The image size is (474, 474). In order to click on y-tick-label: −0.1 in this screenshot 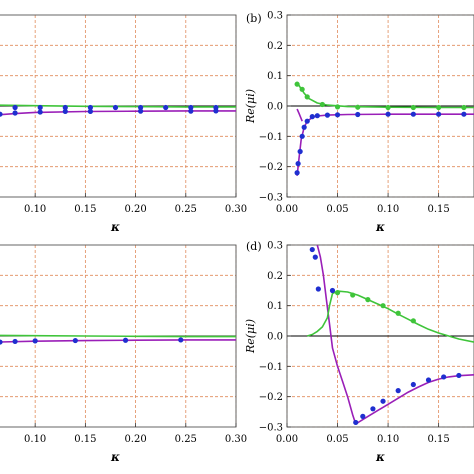, I will do `click(271, 367)`.